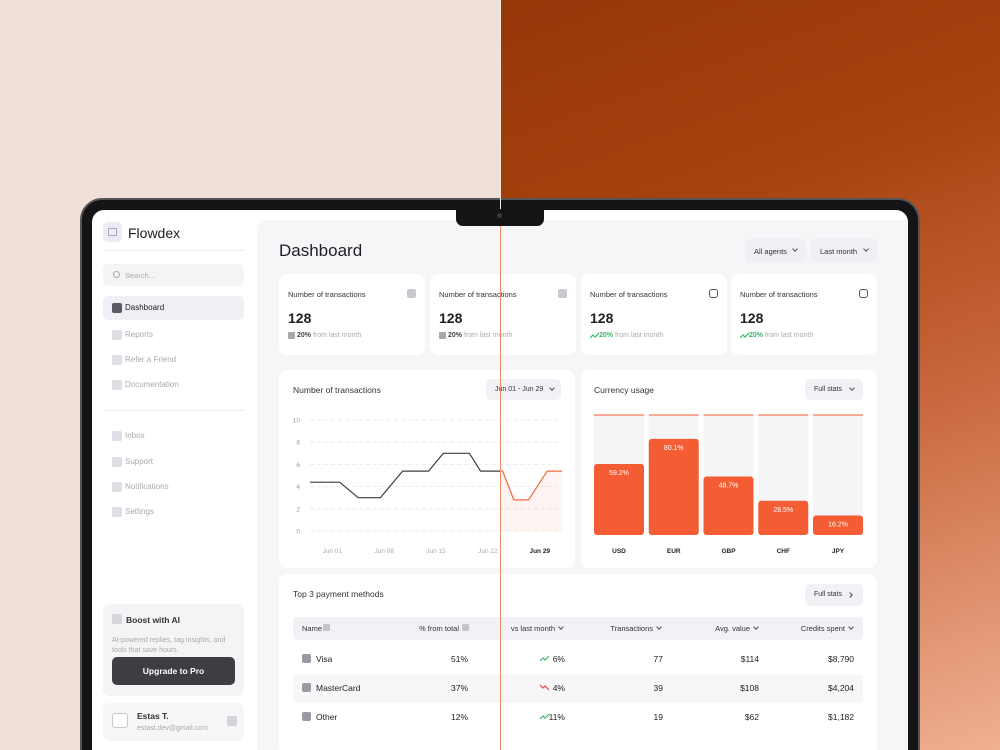 The width and height of the screenshot is (1000, 750). I want to click on table-cell: 4%, so click(558, 687).